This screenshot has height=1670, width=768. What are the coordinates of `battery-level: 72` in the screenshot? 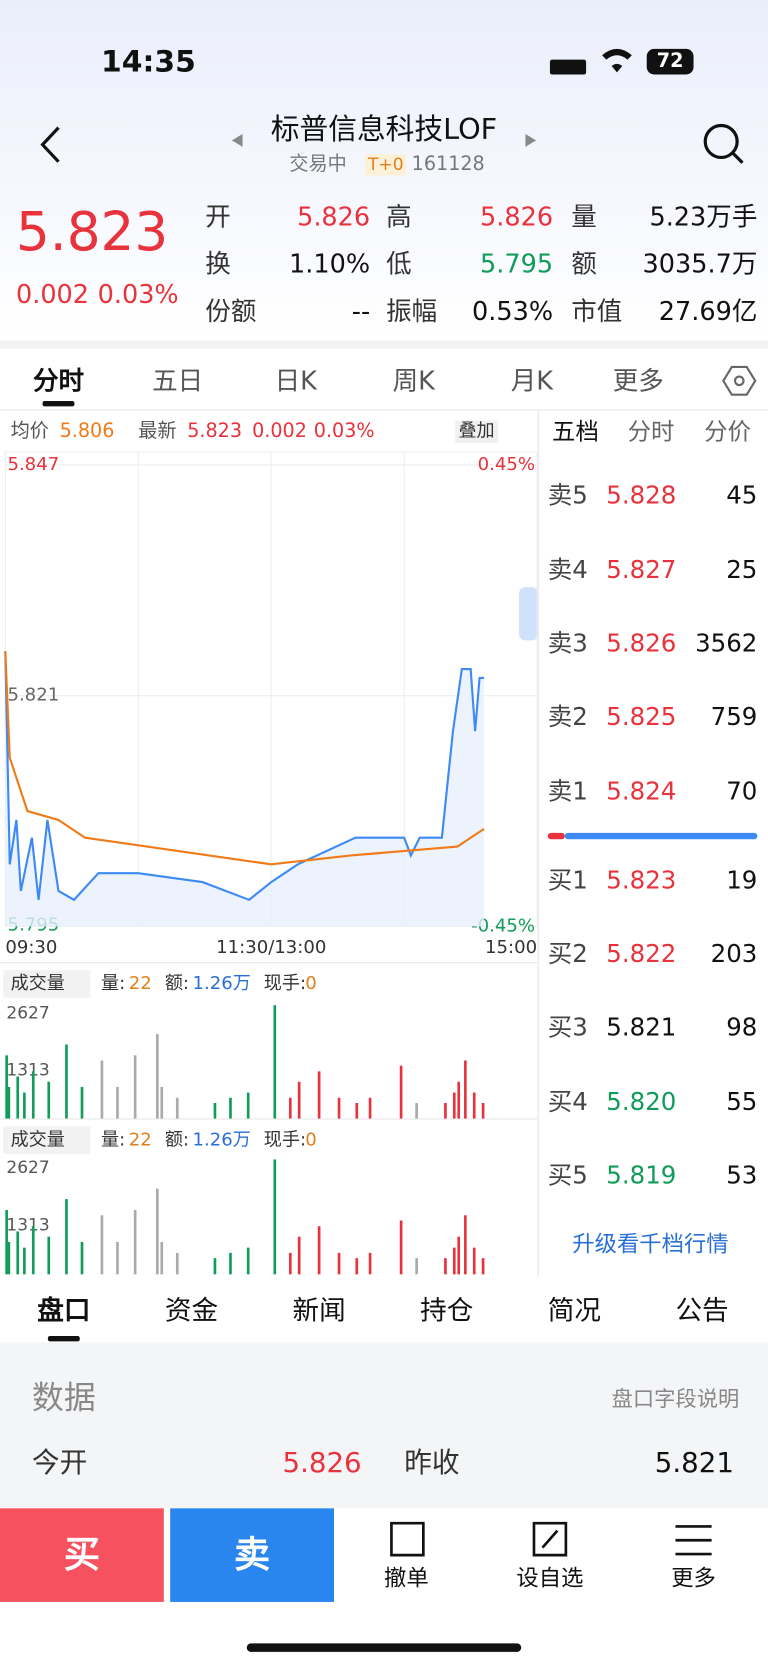 It's located at (670, 61).